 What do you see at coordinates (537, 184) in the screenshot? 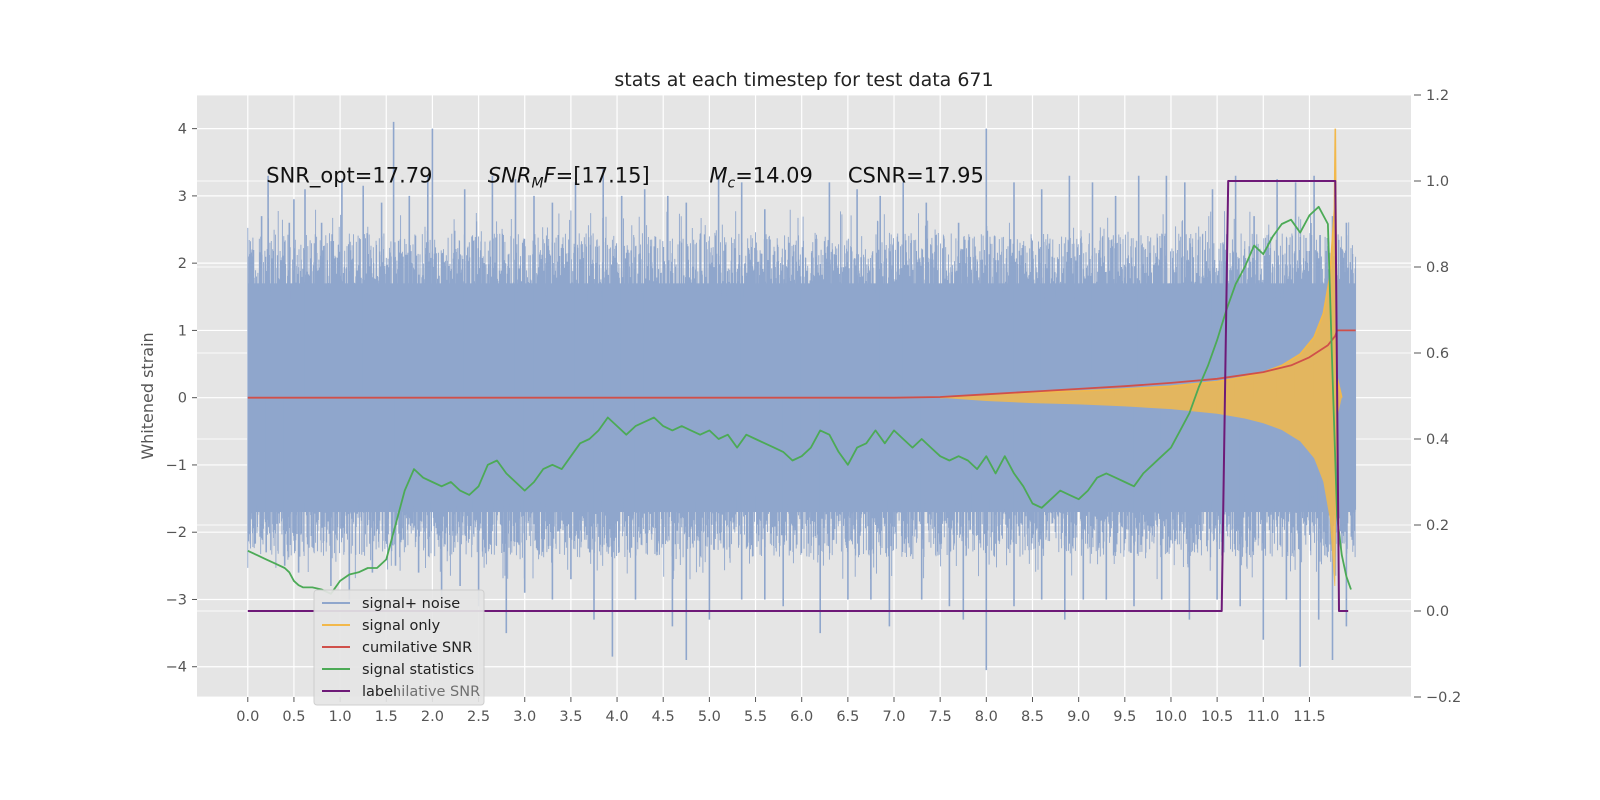
I see `annotation-sub: M` at bounding box center [537, 184].